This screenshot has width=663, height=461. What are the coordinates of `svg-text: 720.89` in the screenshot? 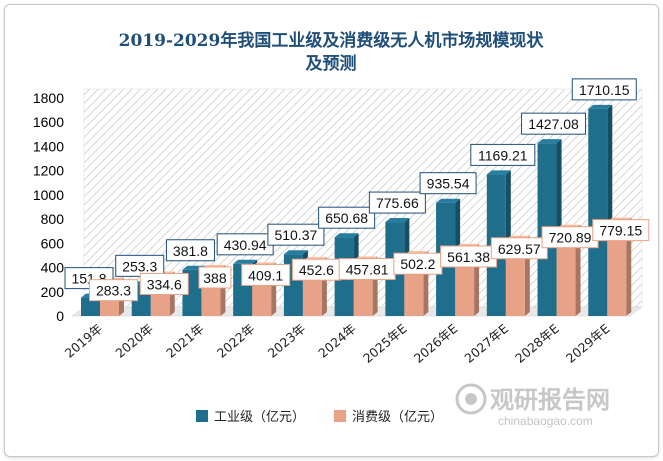 It's located at (570, 238).